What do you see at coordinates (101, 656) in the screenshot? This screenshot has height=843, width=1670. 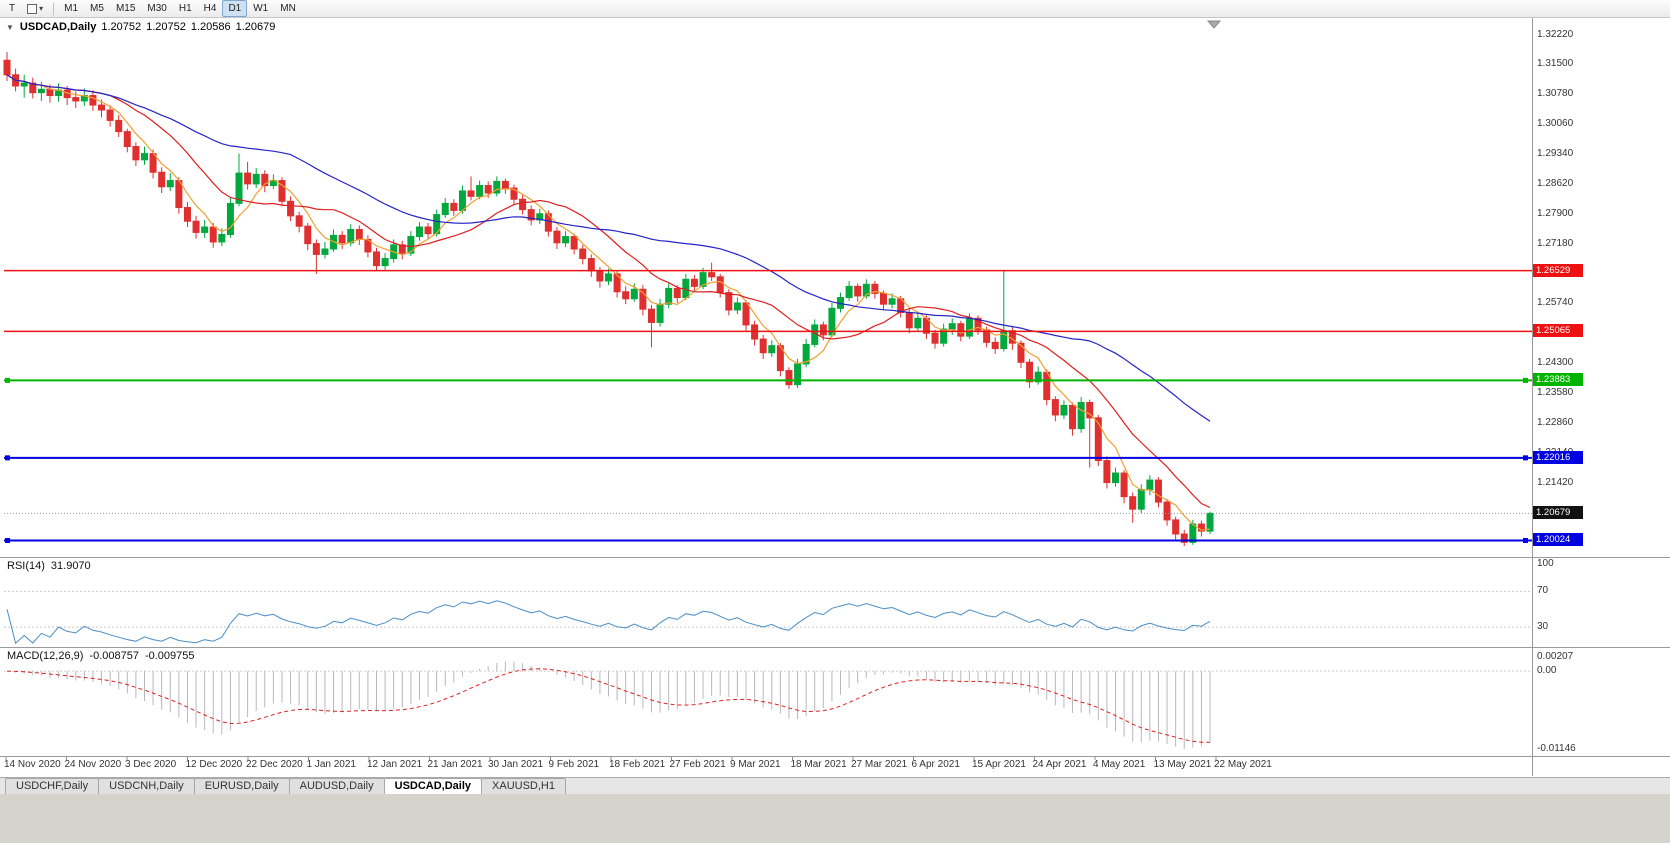 I see `macd-panel-header: MACD(12,26,9) -0.008757 -0.009755` at bounding box center [101, 656].